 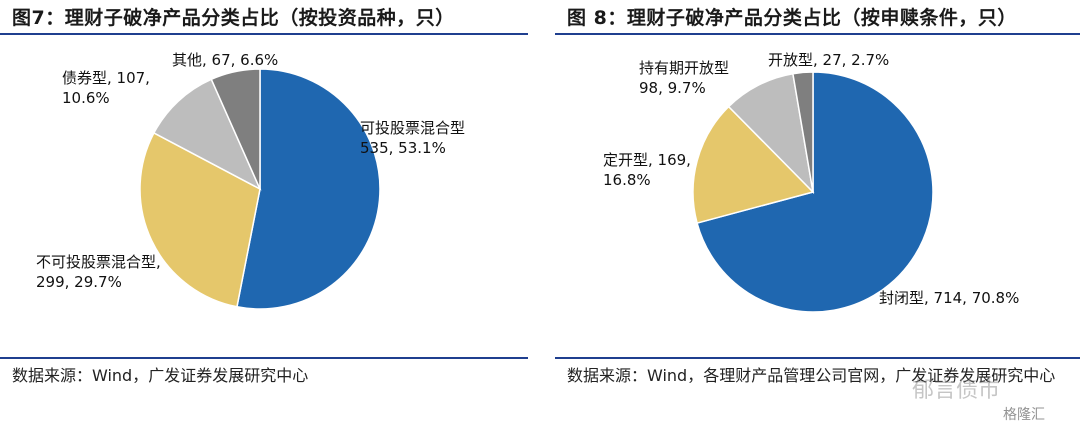 What do you see at coordinates (949, 298) in the screenshot?
I see `pie-label-8-1: 封闭型, 714, 70.8%` at bounding box center [949, 298].